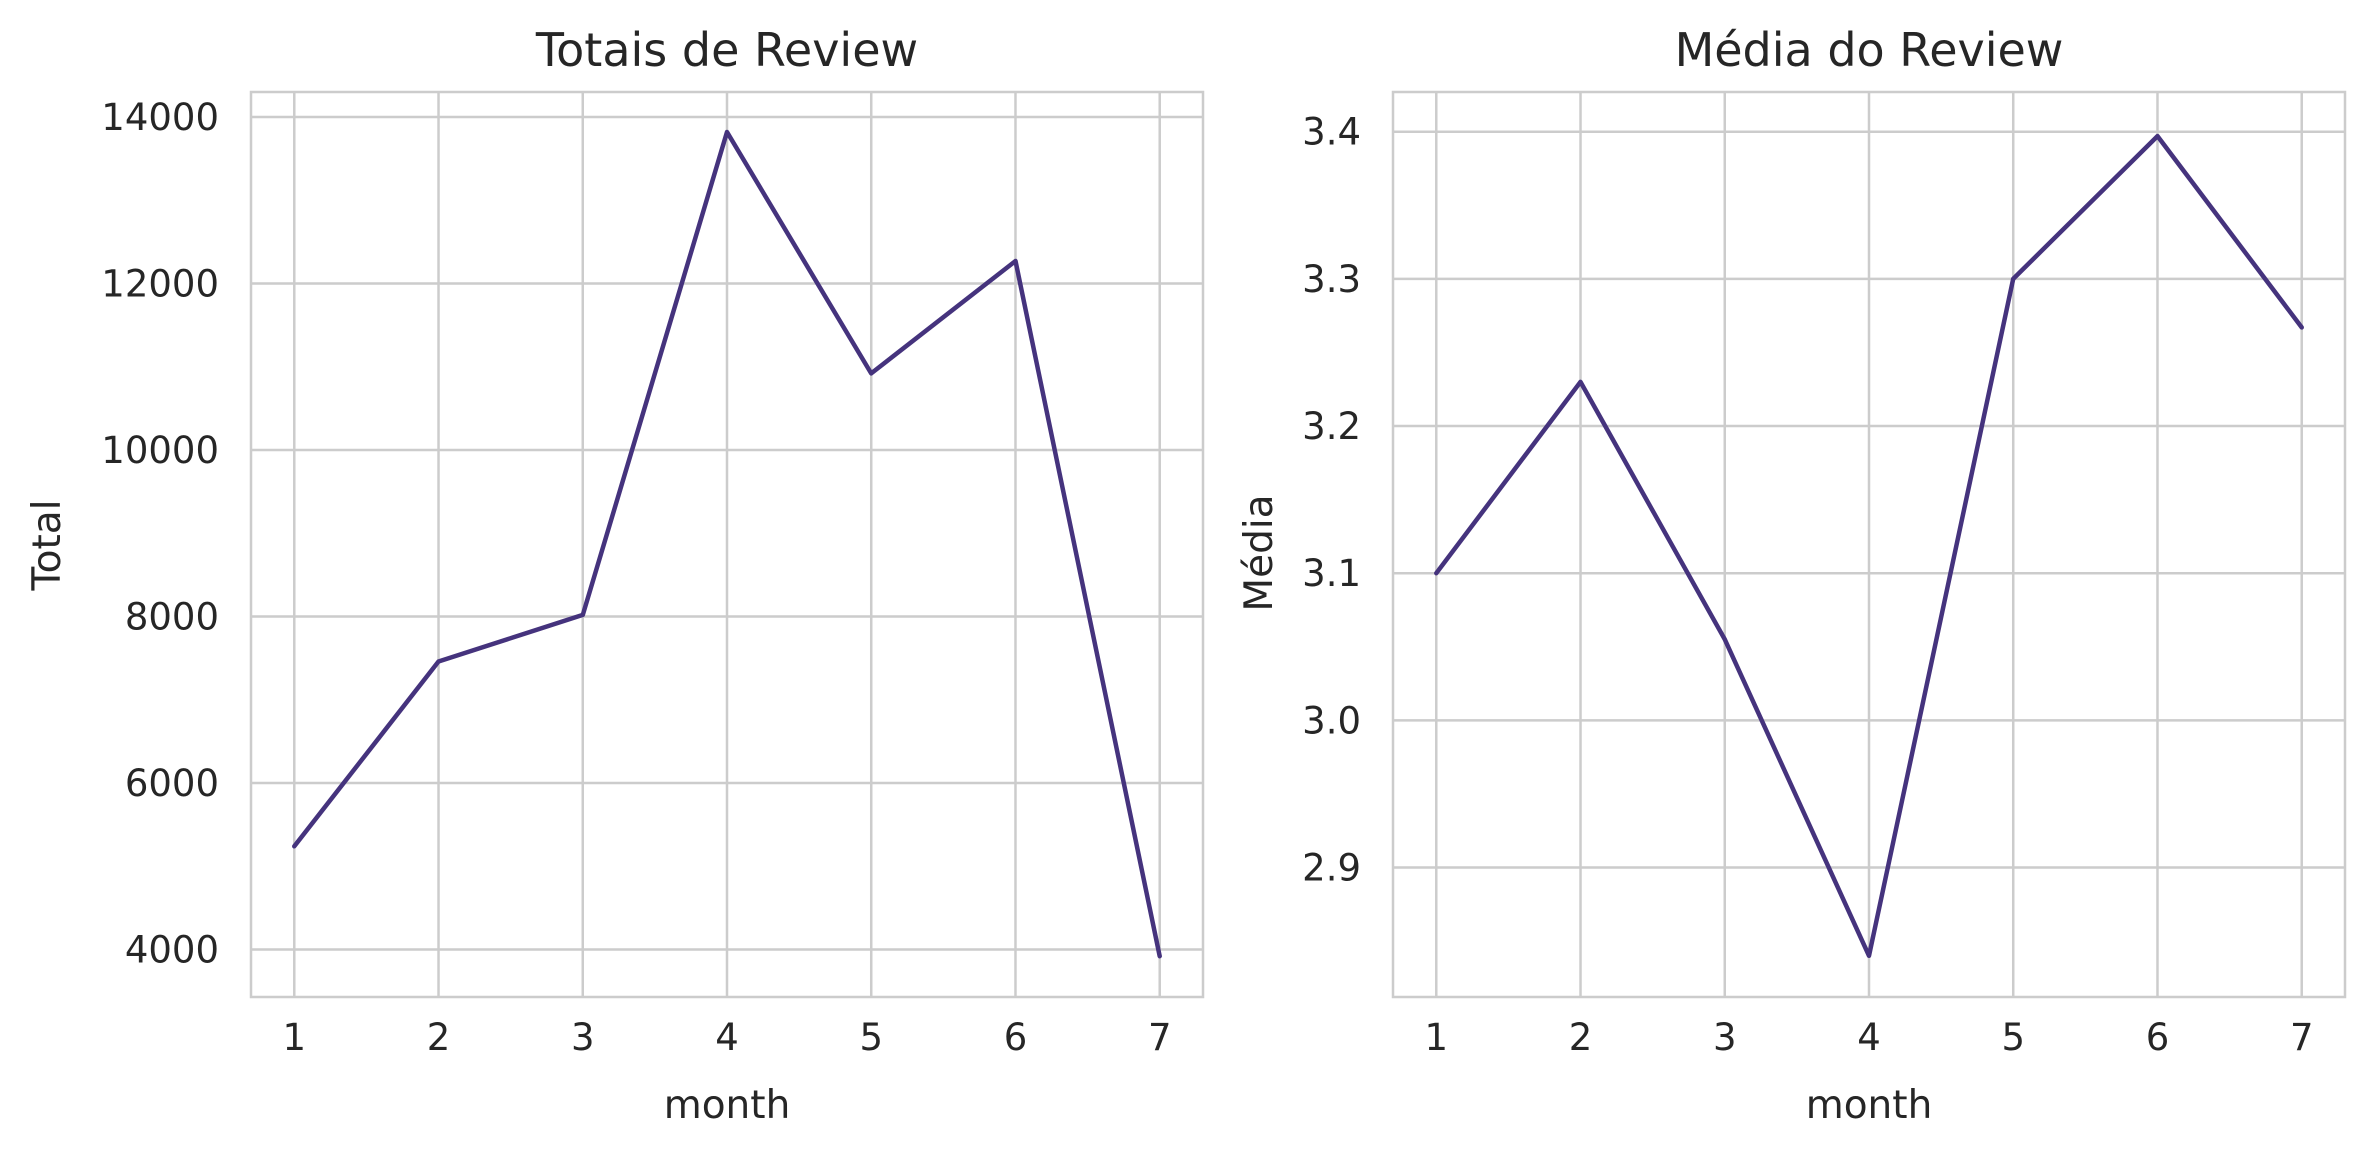 The image size is (2372, 1158). I want to click on y-tick-label-media-5: 3.3, so click(1331, 279).